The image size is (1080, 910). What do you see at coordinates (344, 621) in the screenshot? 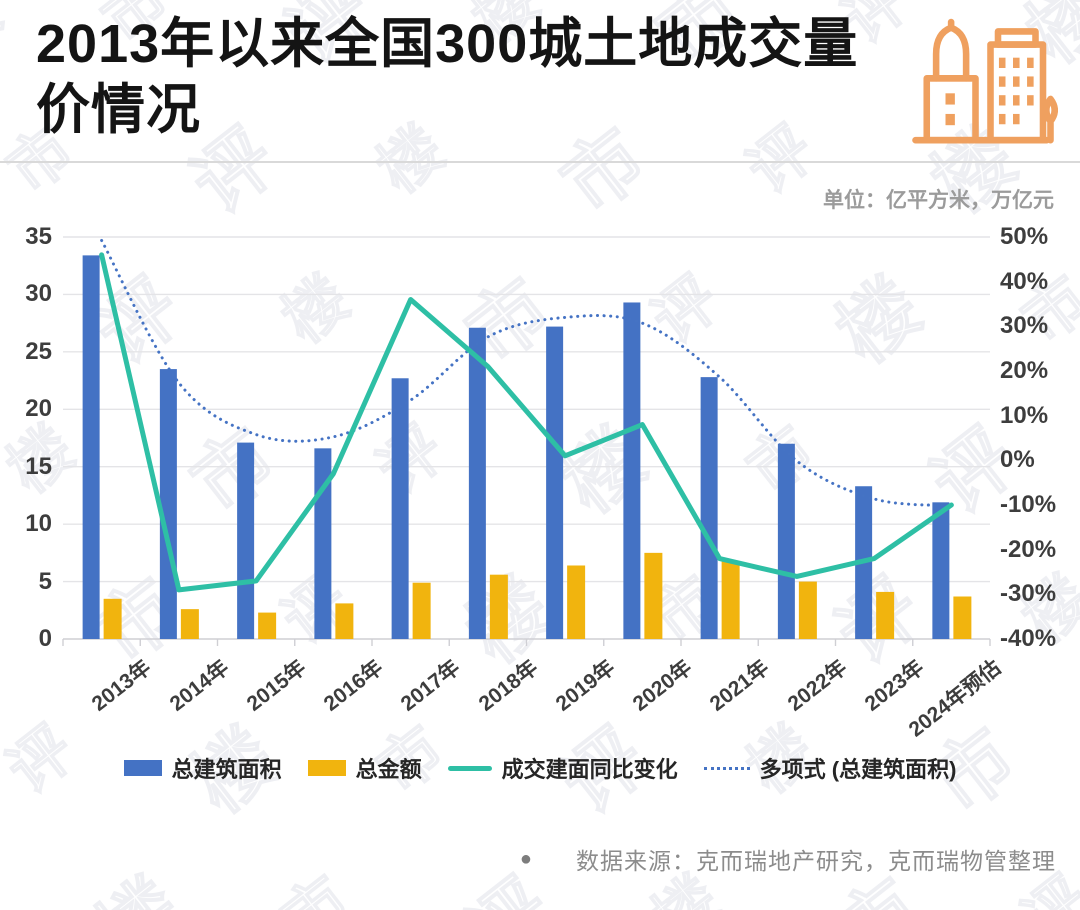
I see `bar-总金额-2016年` at bounding box center [344, 621].